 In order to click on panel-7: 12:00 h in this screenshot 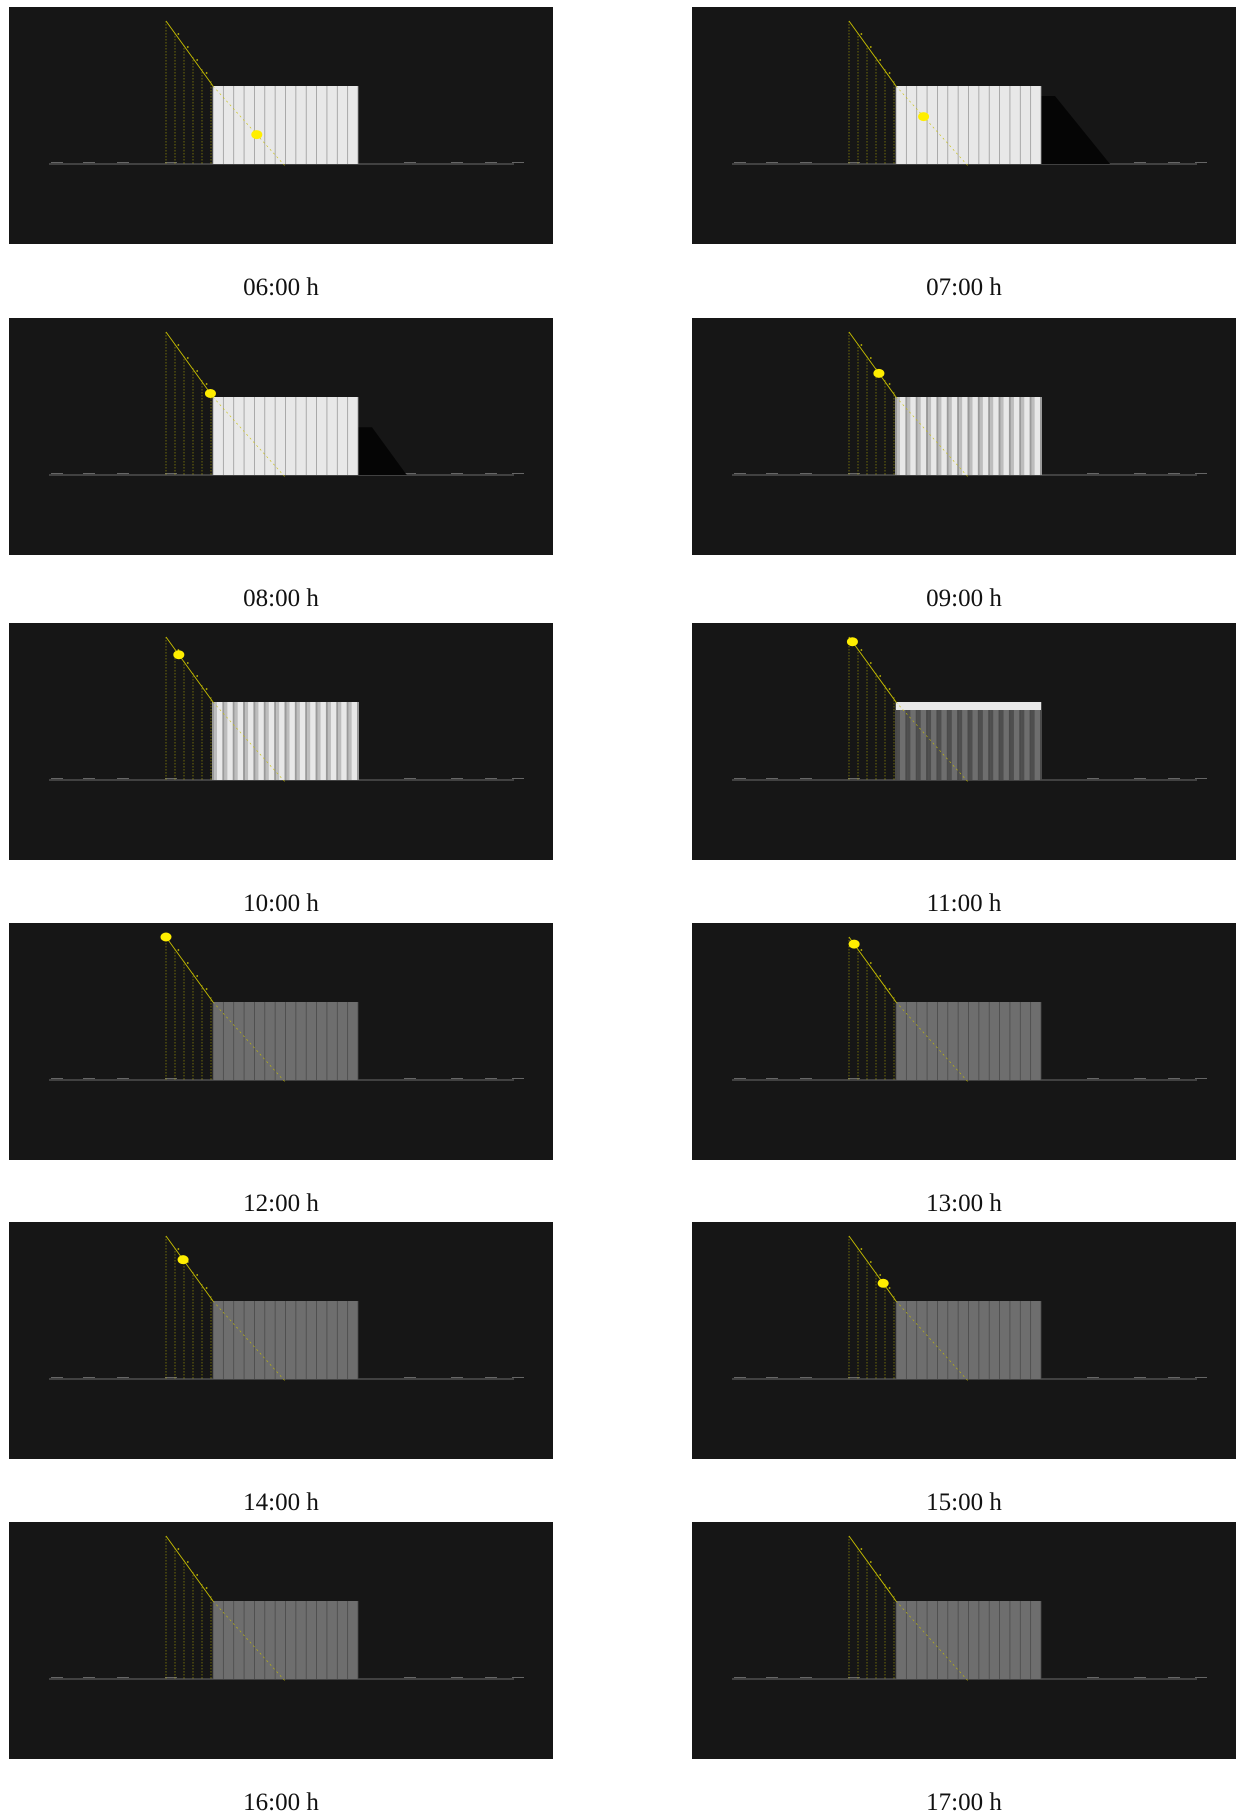, I will do `click(281, 1070)`.